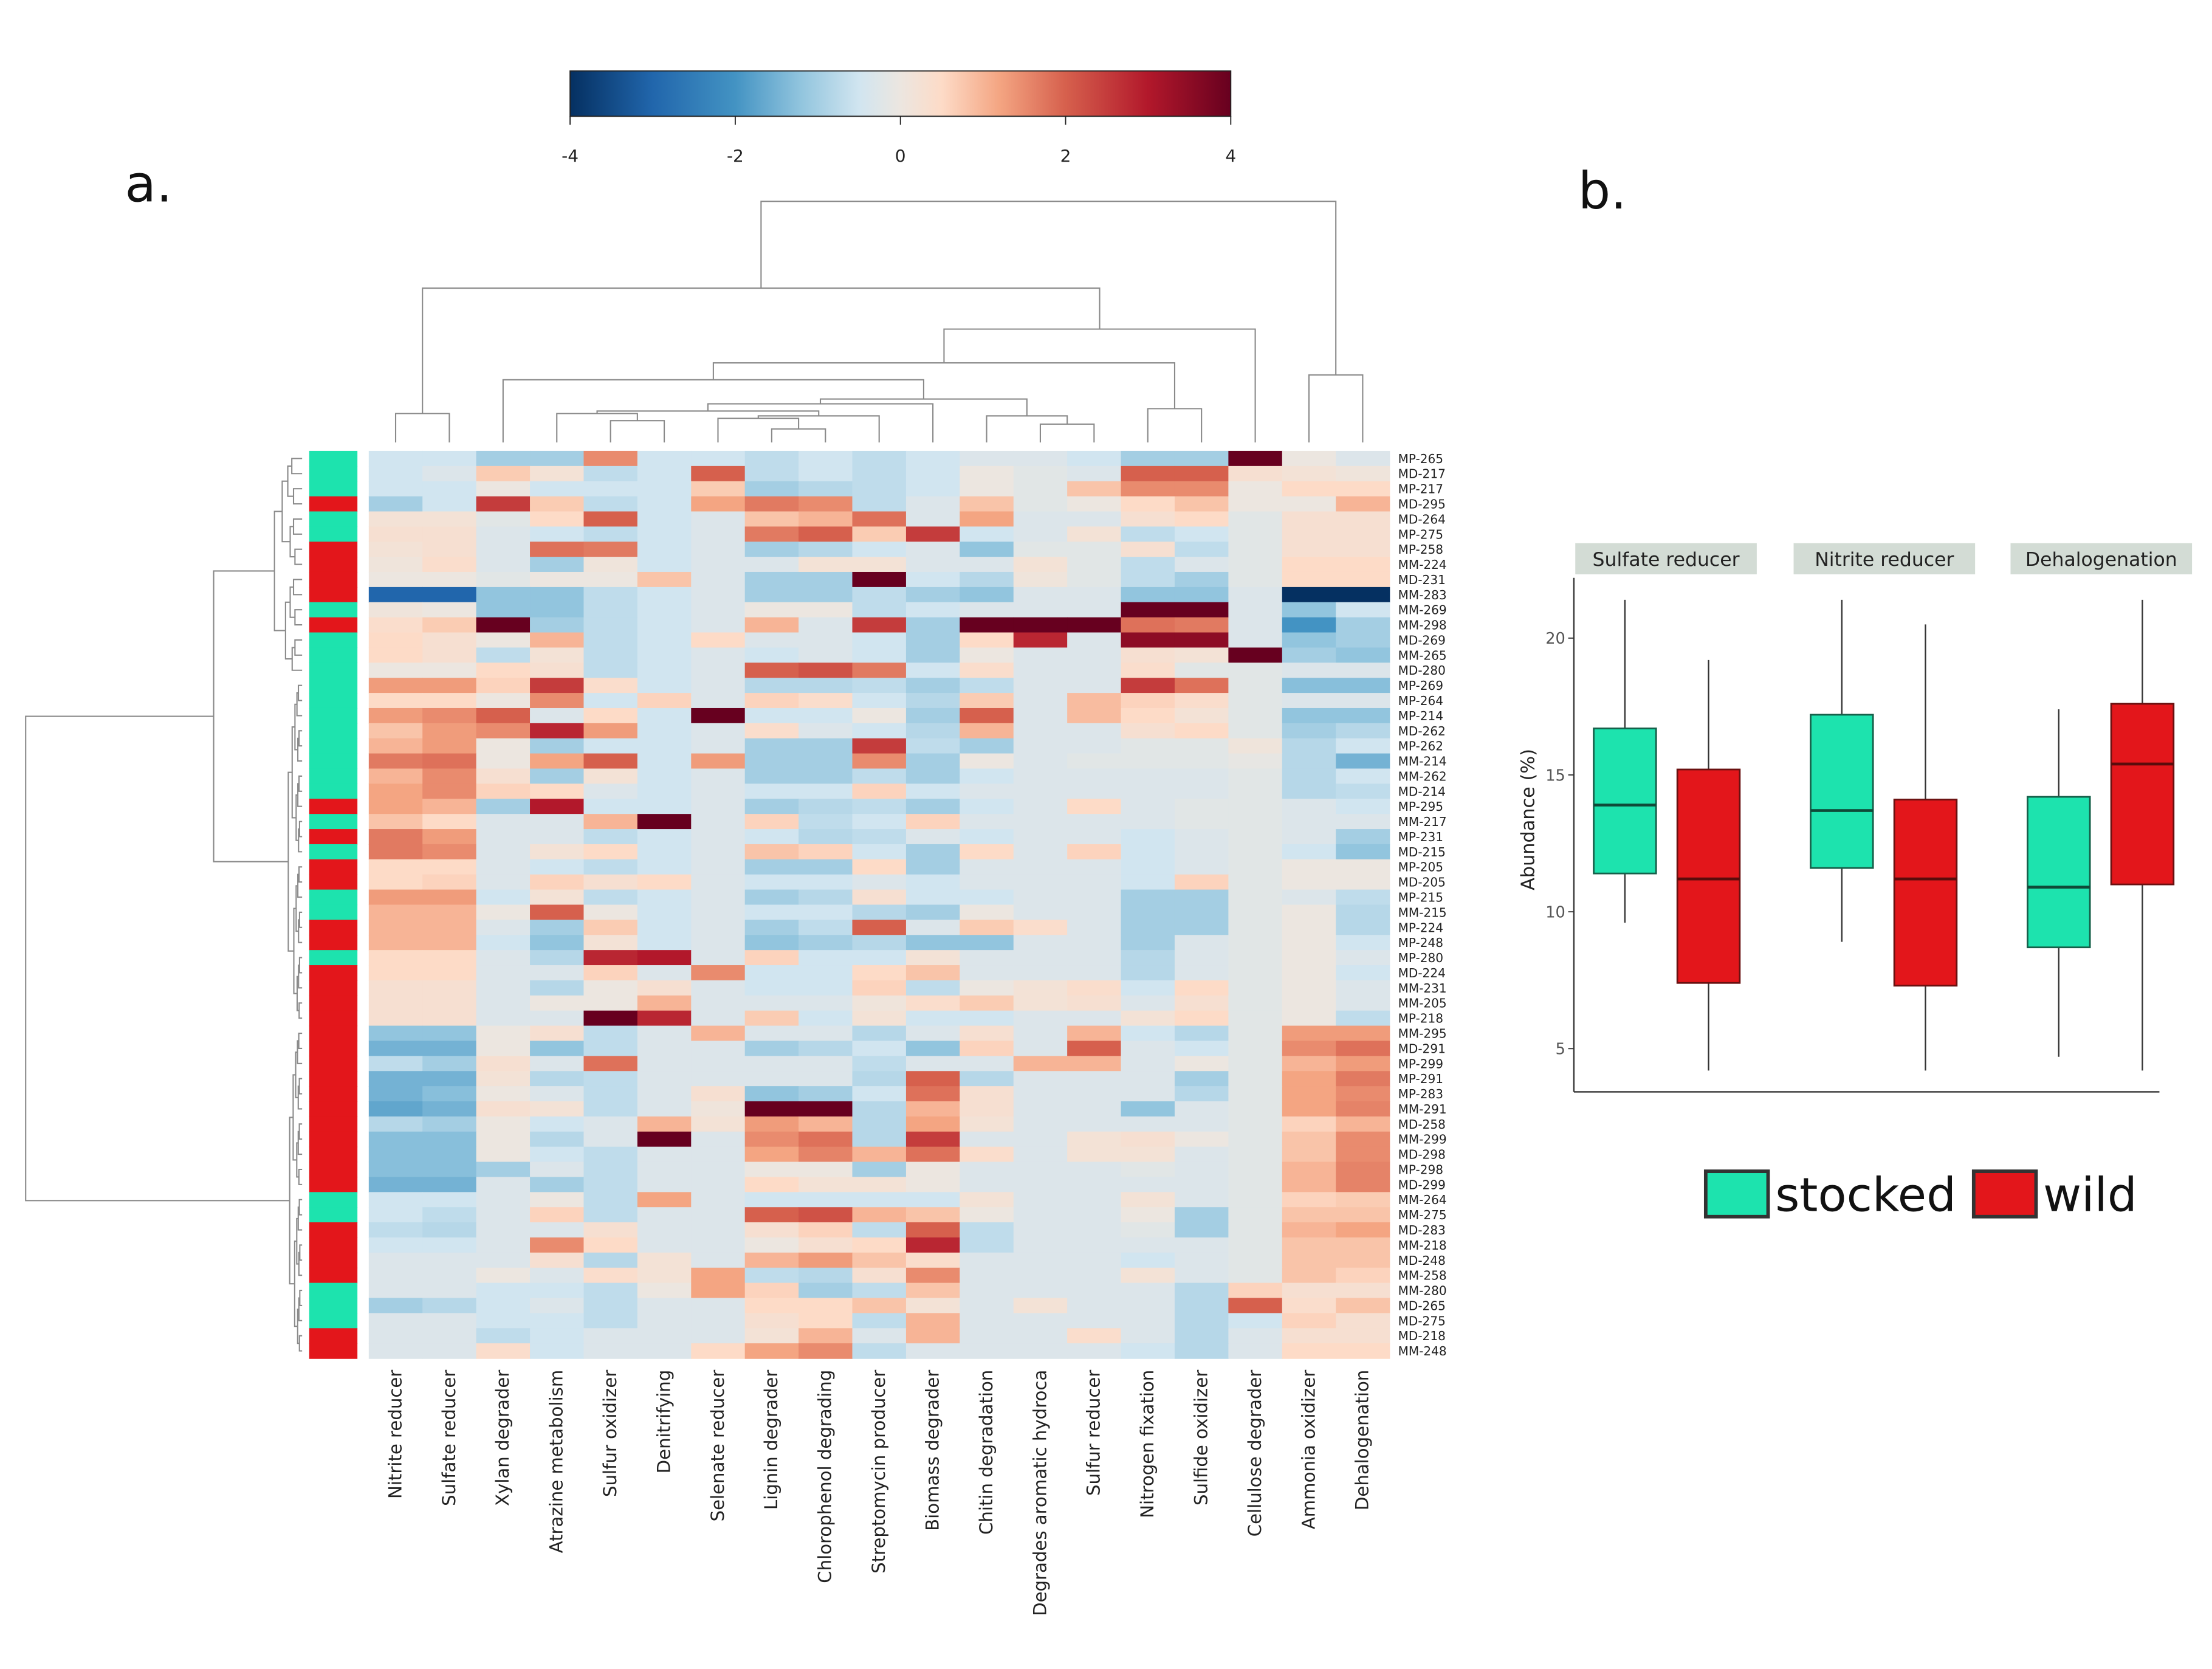 This screenshot has height=1669, width=2212. I want to click on y-tick-label: 20, so click(1555, 639).